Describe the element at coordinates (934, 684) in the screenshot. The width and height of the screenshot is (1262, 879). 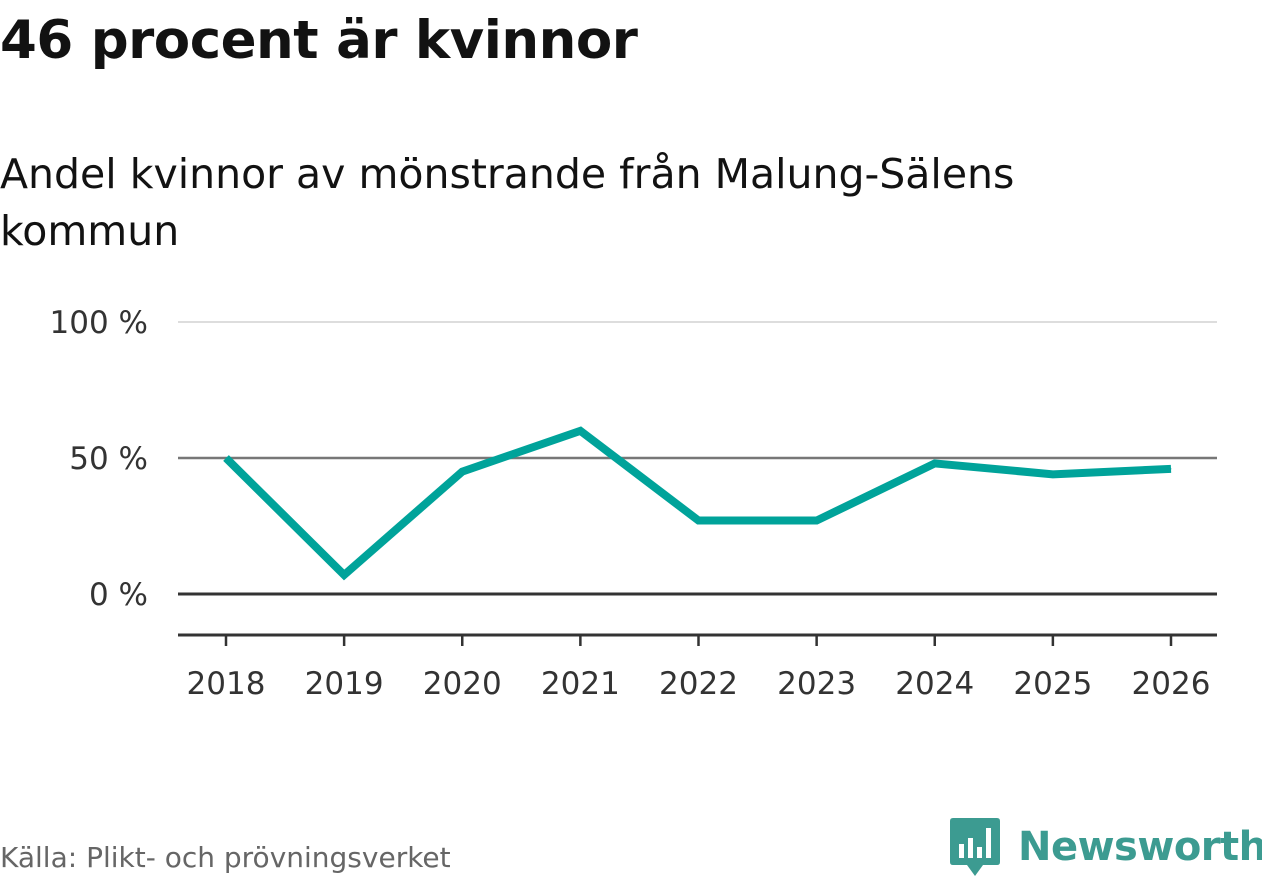
I see `x-tick-label: 2024` at that location.